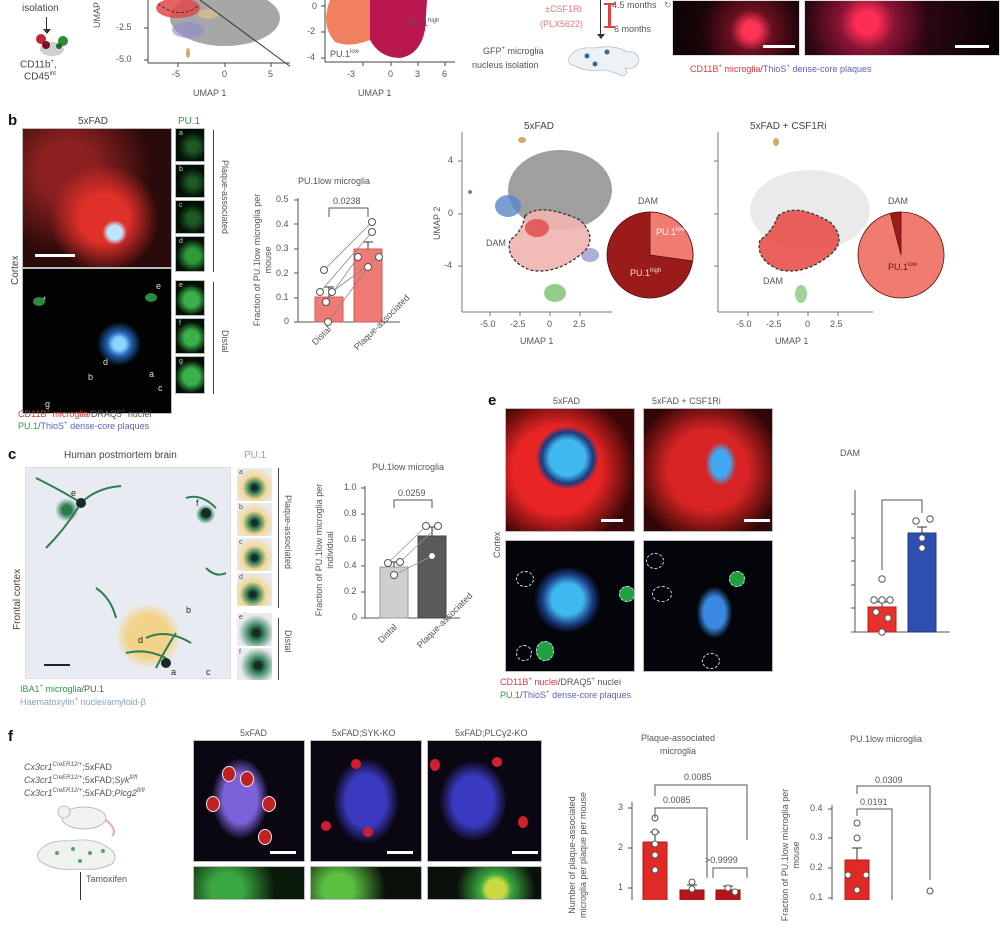  Describe the element at coordinates (13, 120) in the screenshot. I see `panel-label-b: b` at that location.